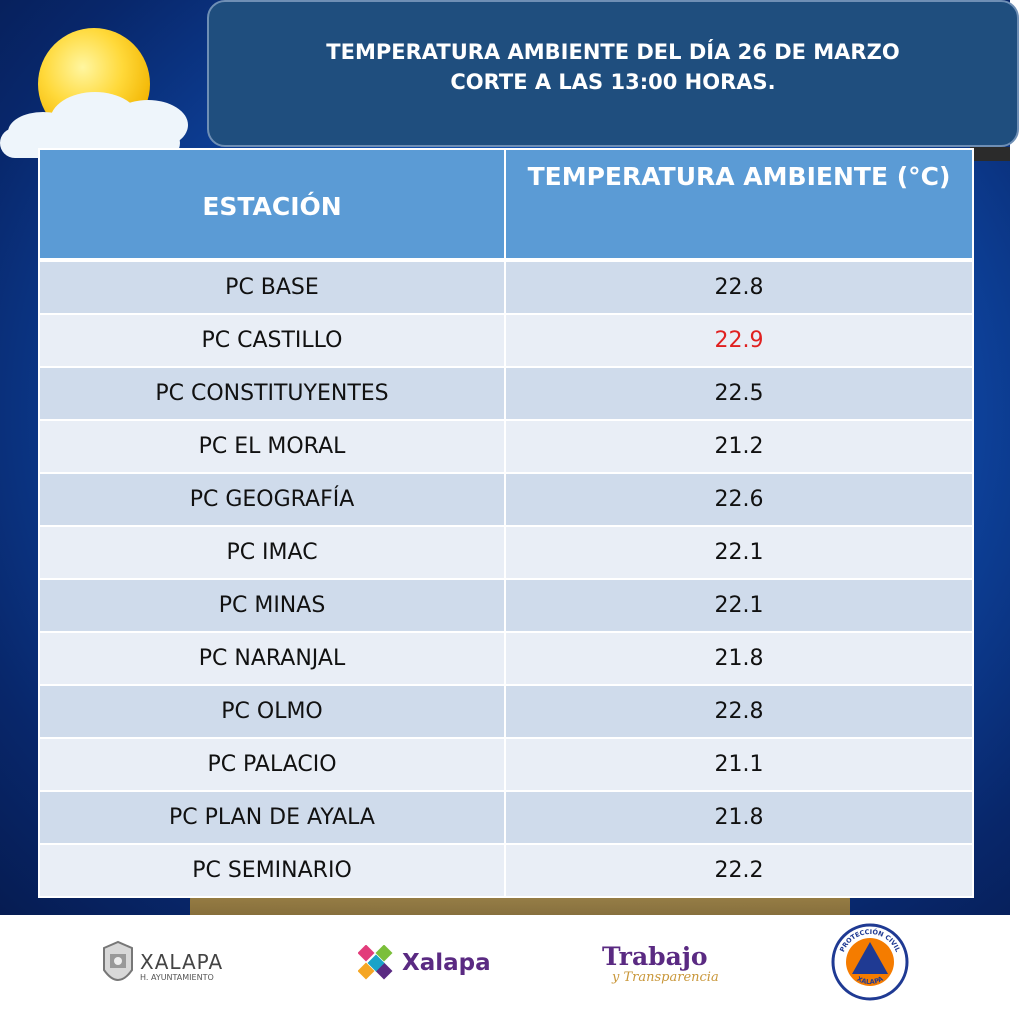 The image size is (1024, 1015). I want to click on logo-xalapa-ayuntamiento-text: XALAPA, so click(182, 962).